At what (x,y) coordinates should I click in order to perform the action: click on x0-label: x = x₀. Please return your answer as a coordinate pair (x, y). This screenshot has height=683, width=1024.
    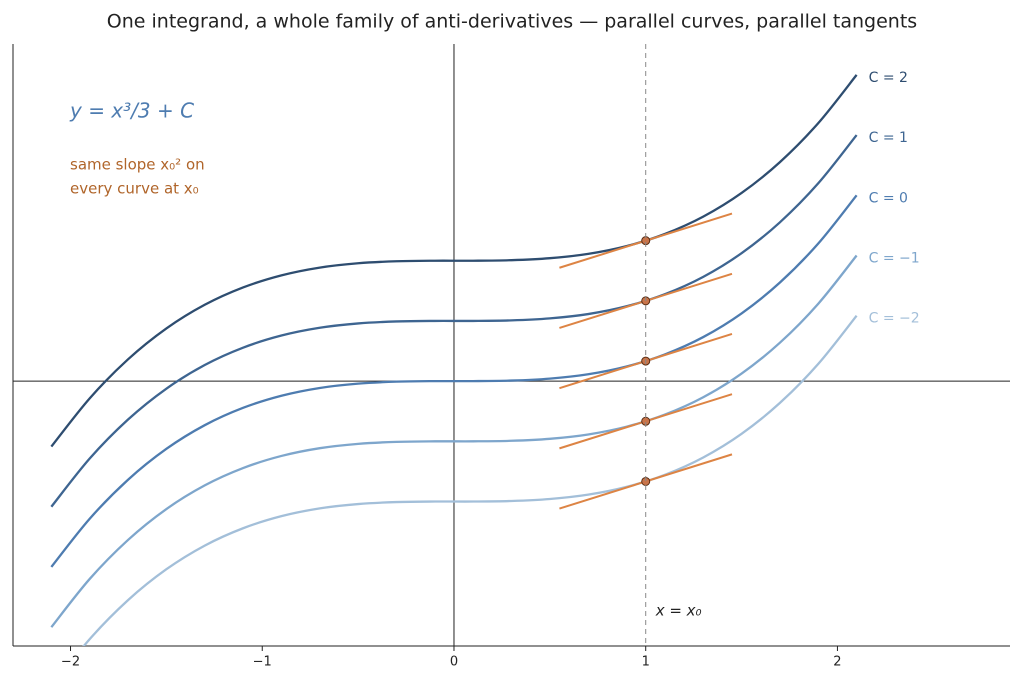
    Looking at the image, I should click on (678, 611).